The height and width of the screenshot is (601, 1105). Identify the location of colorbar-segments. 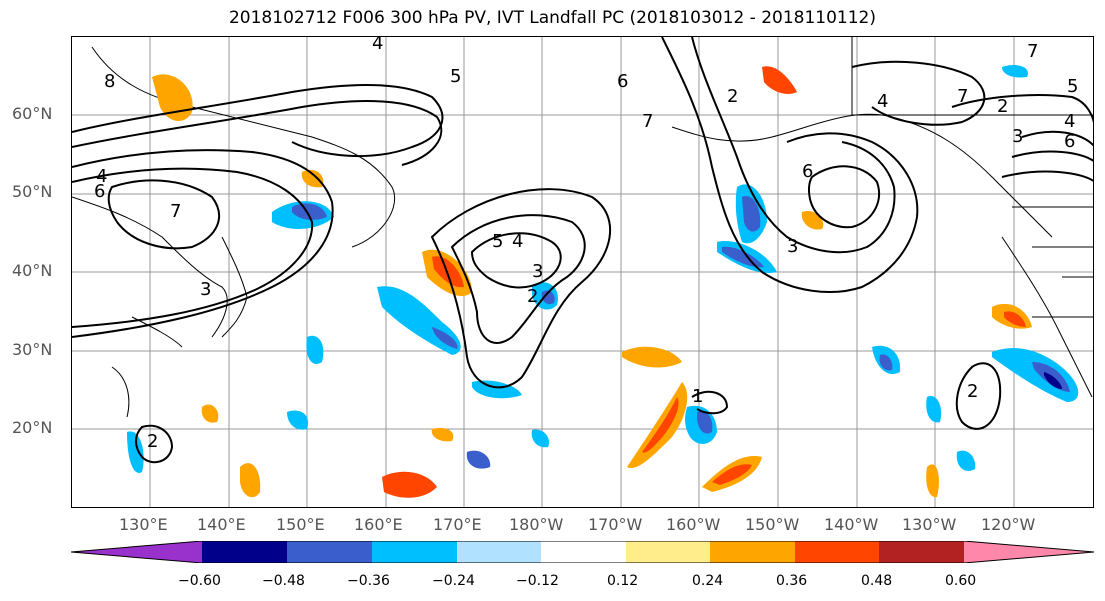
(582, 552).